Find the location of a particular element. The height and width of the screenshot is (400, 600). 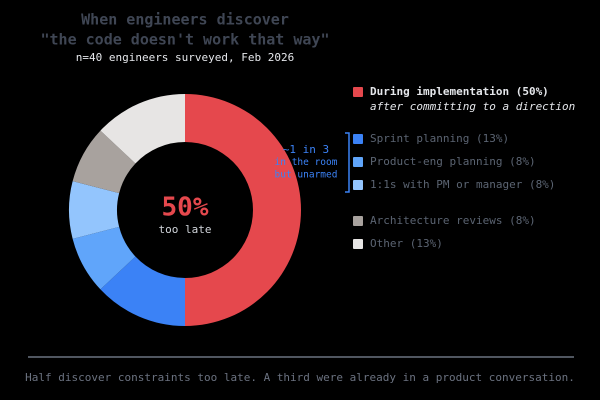

annotation: in the room is located at coordinates (306, 162).